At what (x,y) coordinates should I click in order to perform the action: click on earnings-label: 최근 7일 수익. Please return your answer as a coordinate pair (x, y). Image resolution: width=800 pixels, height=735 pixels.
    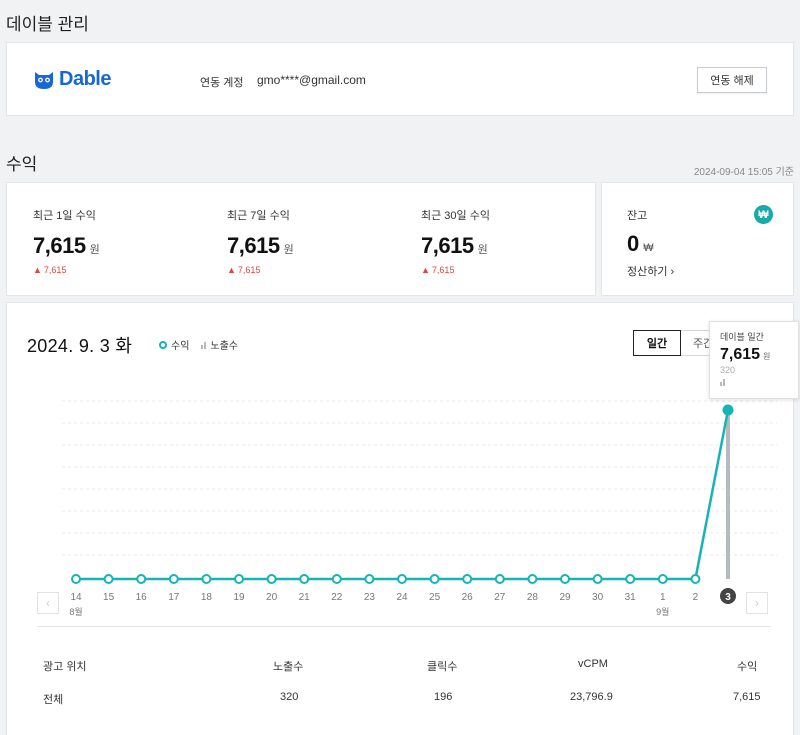
    Looking at the image, I should click on (258, 216).